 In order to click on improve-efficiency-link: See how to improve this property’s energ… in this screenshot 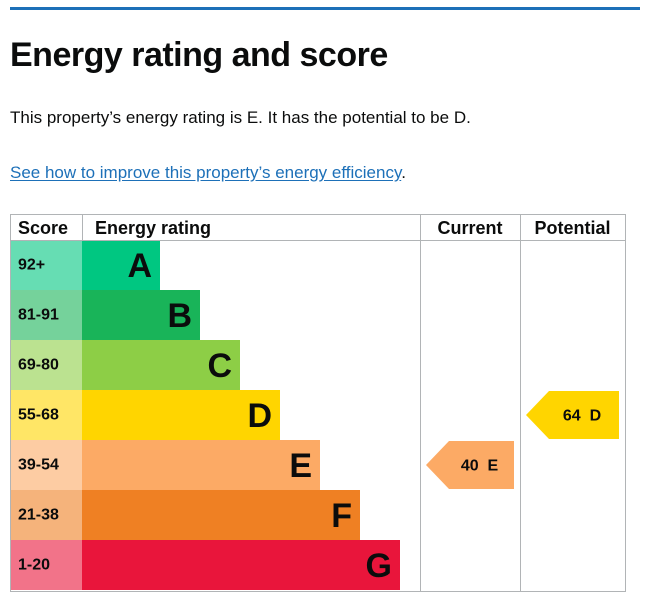, I will do `click(206, 172)`.